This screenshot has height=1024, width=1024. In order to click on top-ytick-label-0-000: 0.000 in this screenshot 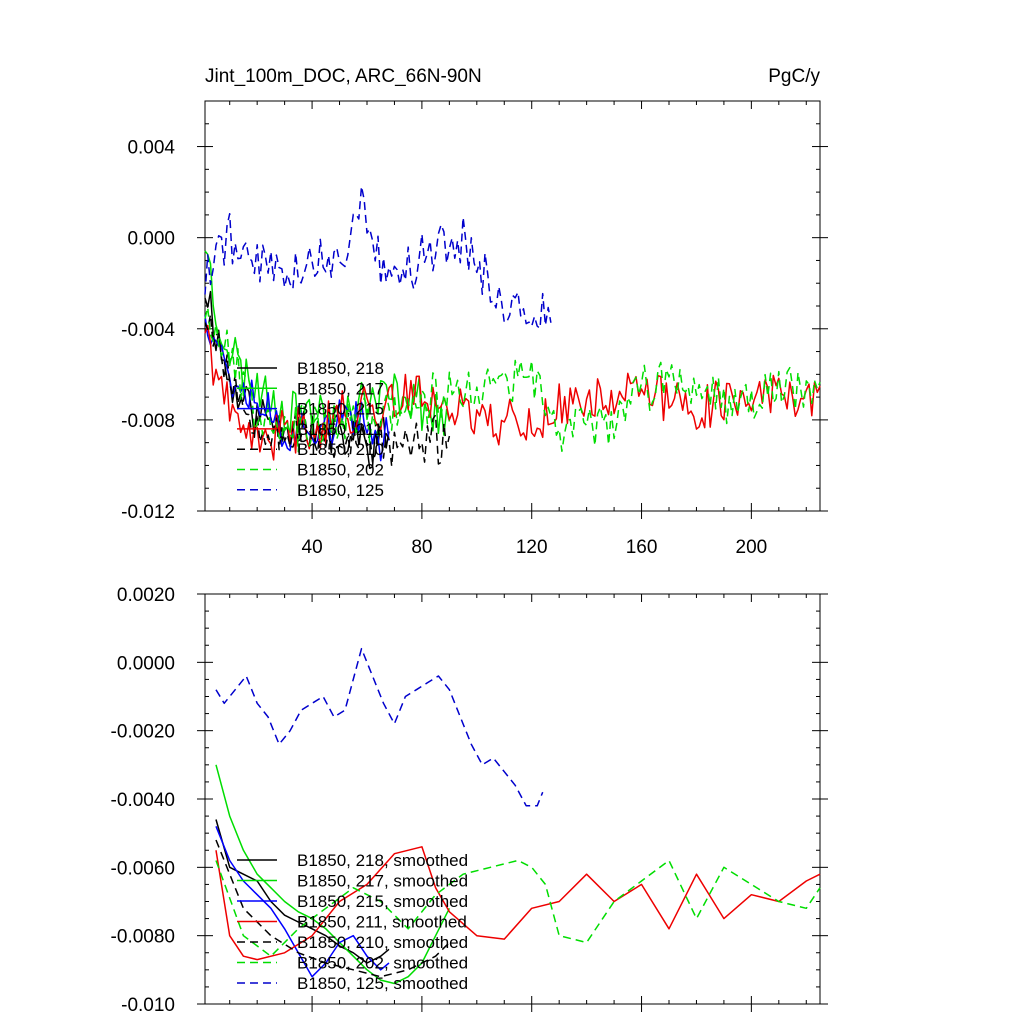, I will do `click(151, 239)`.